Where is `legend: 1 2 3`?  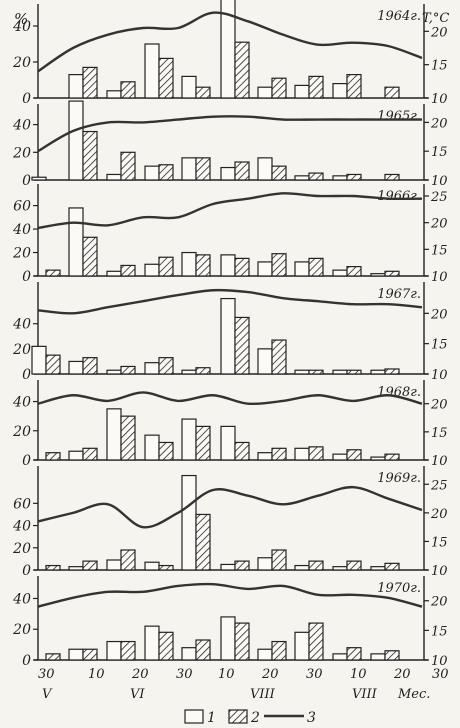 legend: 1 2 3 is located at coordinates (250, 717).